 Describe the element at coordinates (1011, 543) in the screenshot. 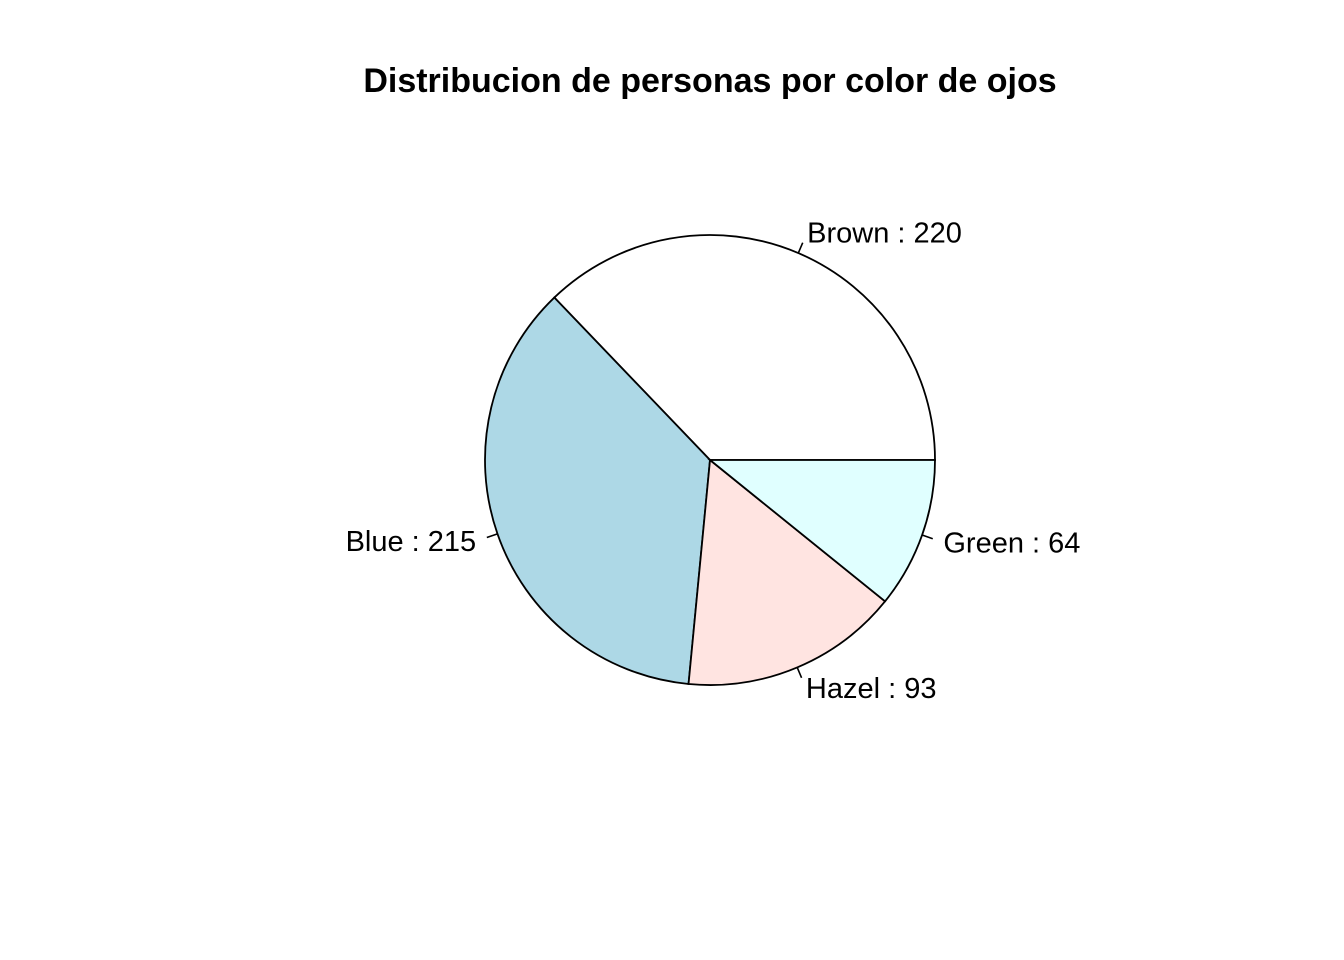

I see `pie-label-green: Green : 64` at that location.